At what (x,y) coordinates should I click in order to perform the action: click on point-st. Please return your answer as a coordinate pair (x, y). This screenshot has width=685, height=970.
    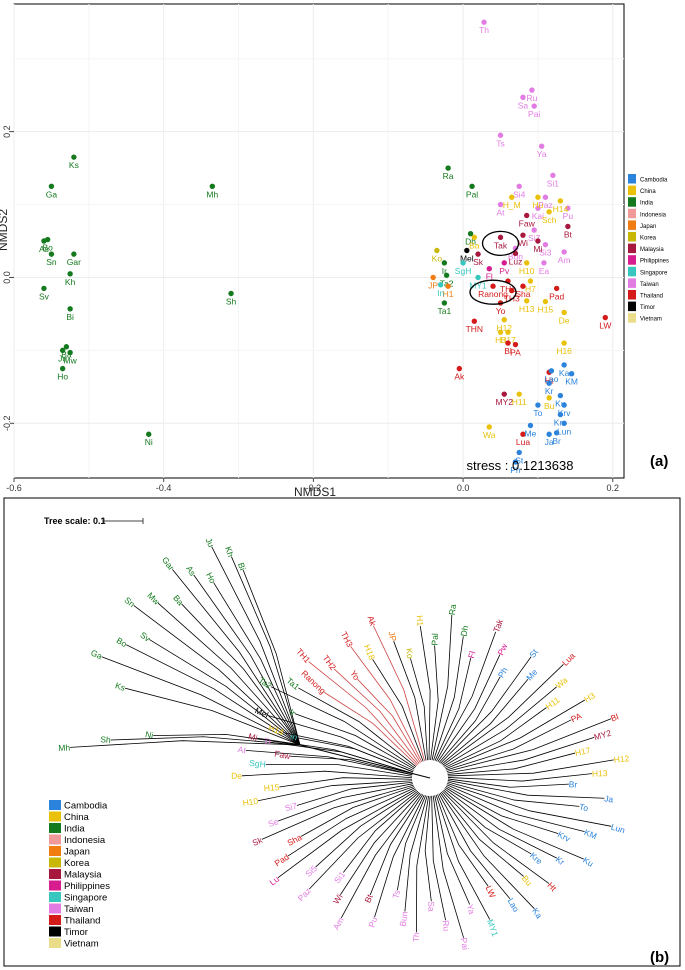
    Looking at the image, I should click on (519, 452).